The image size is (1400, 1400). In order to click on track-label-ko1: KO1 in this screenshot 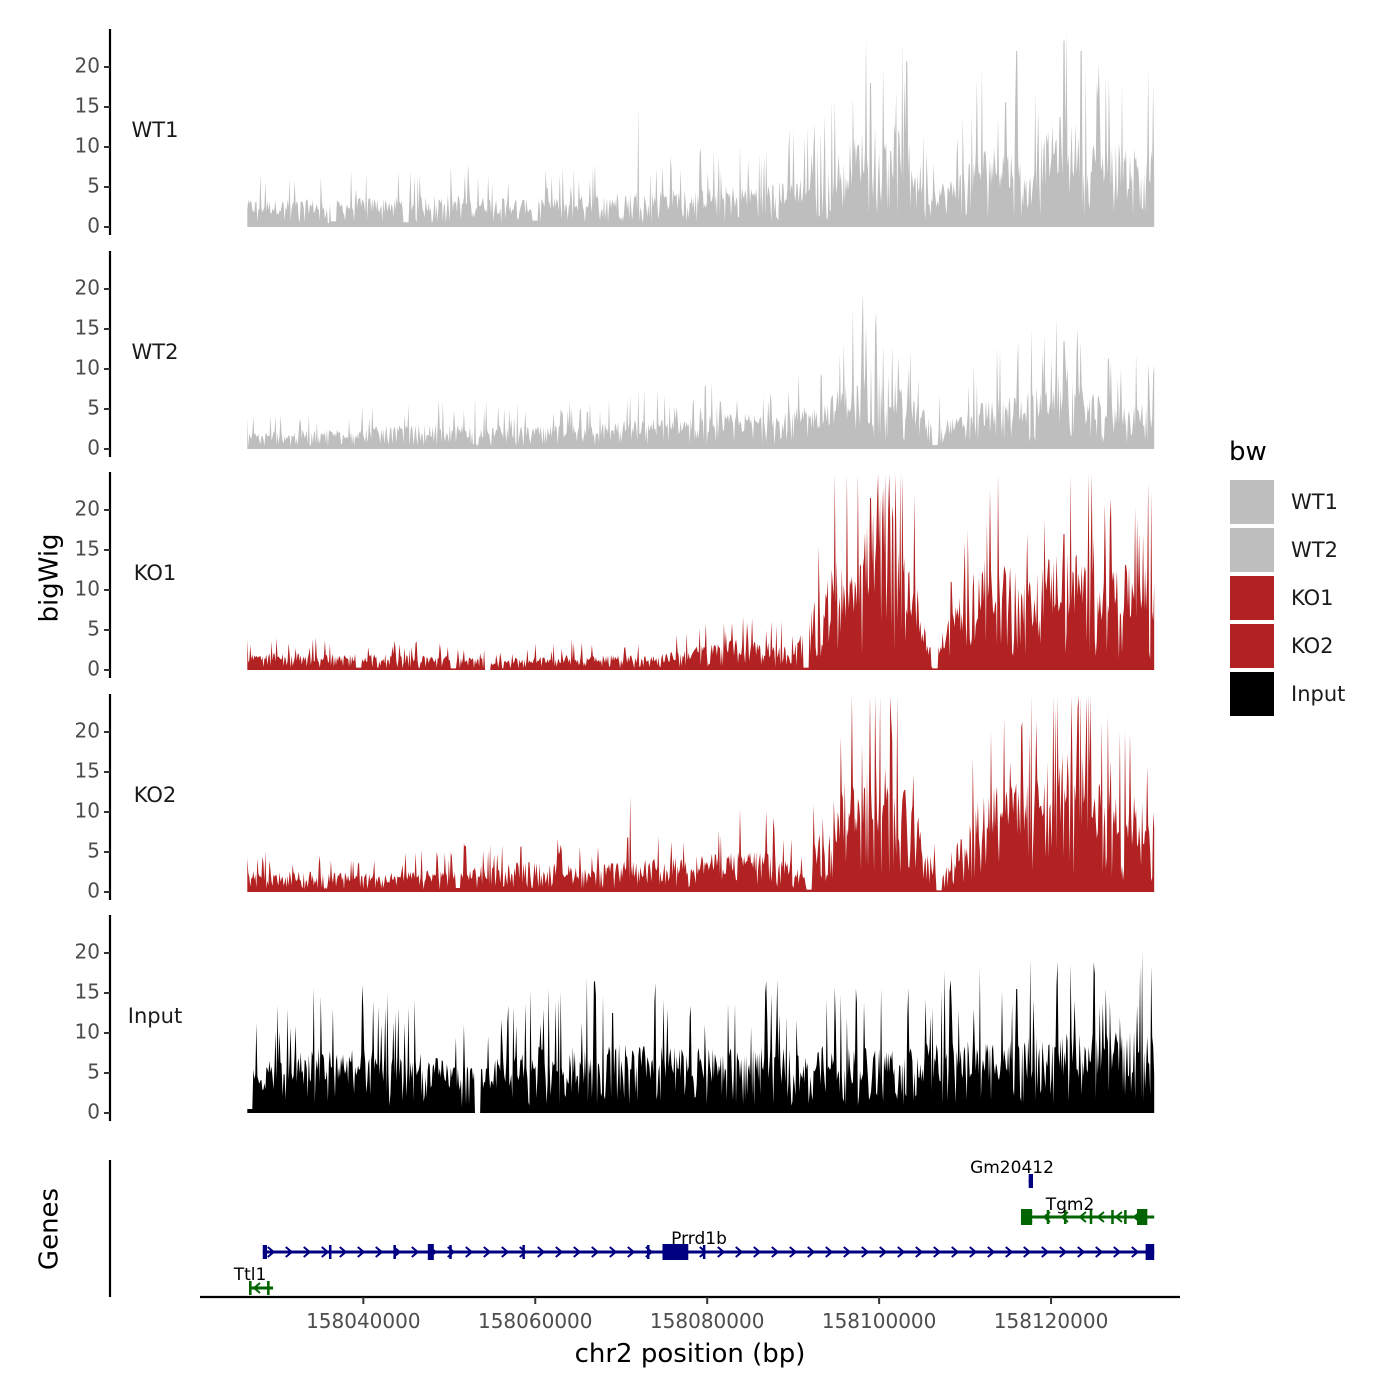, I will do `click(155, 573)`.